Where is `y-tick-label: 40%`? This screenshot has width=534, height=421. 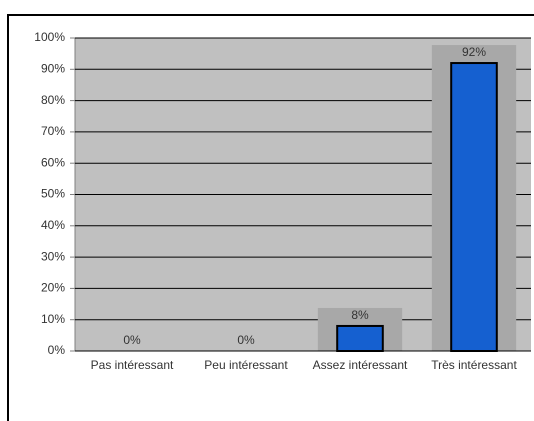
y-tick-label: 40% is located at coordinates (53, 225).